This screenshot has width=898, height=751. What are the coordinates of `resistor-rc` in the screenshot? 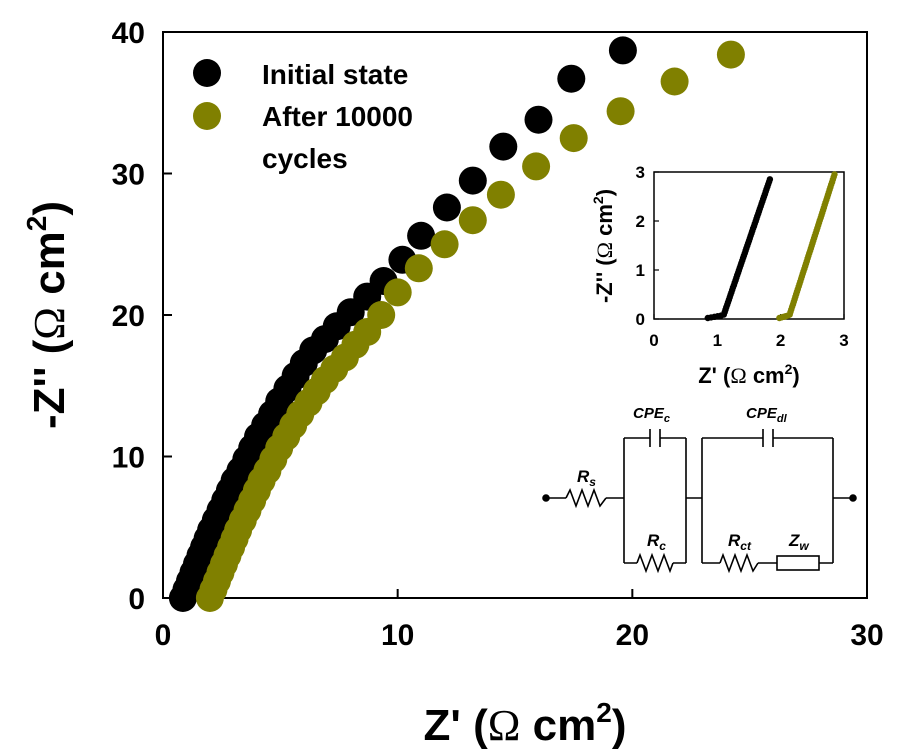 It's located at (655, 563).